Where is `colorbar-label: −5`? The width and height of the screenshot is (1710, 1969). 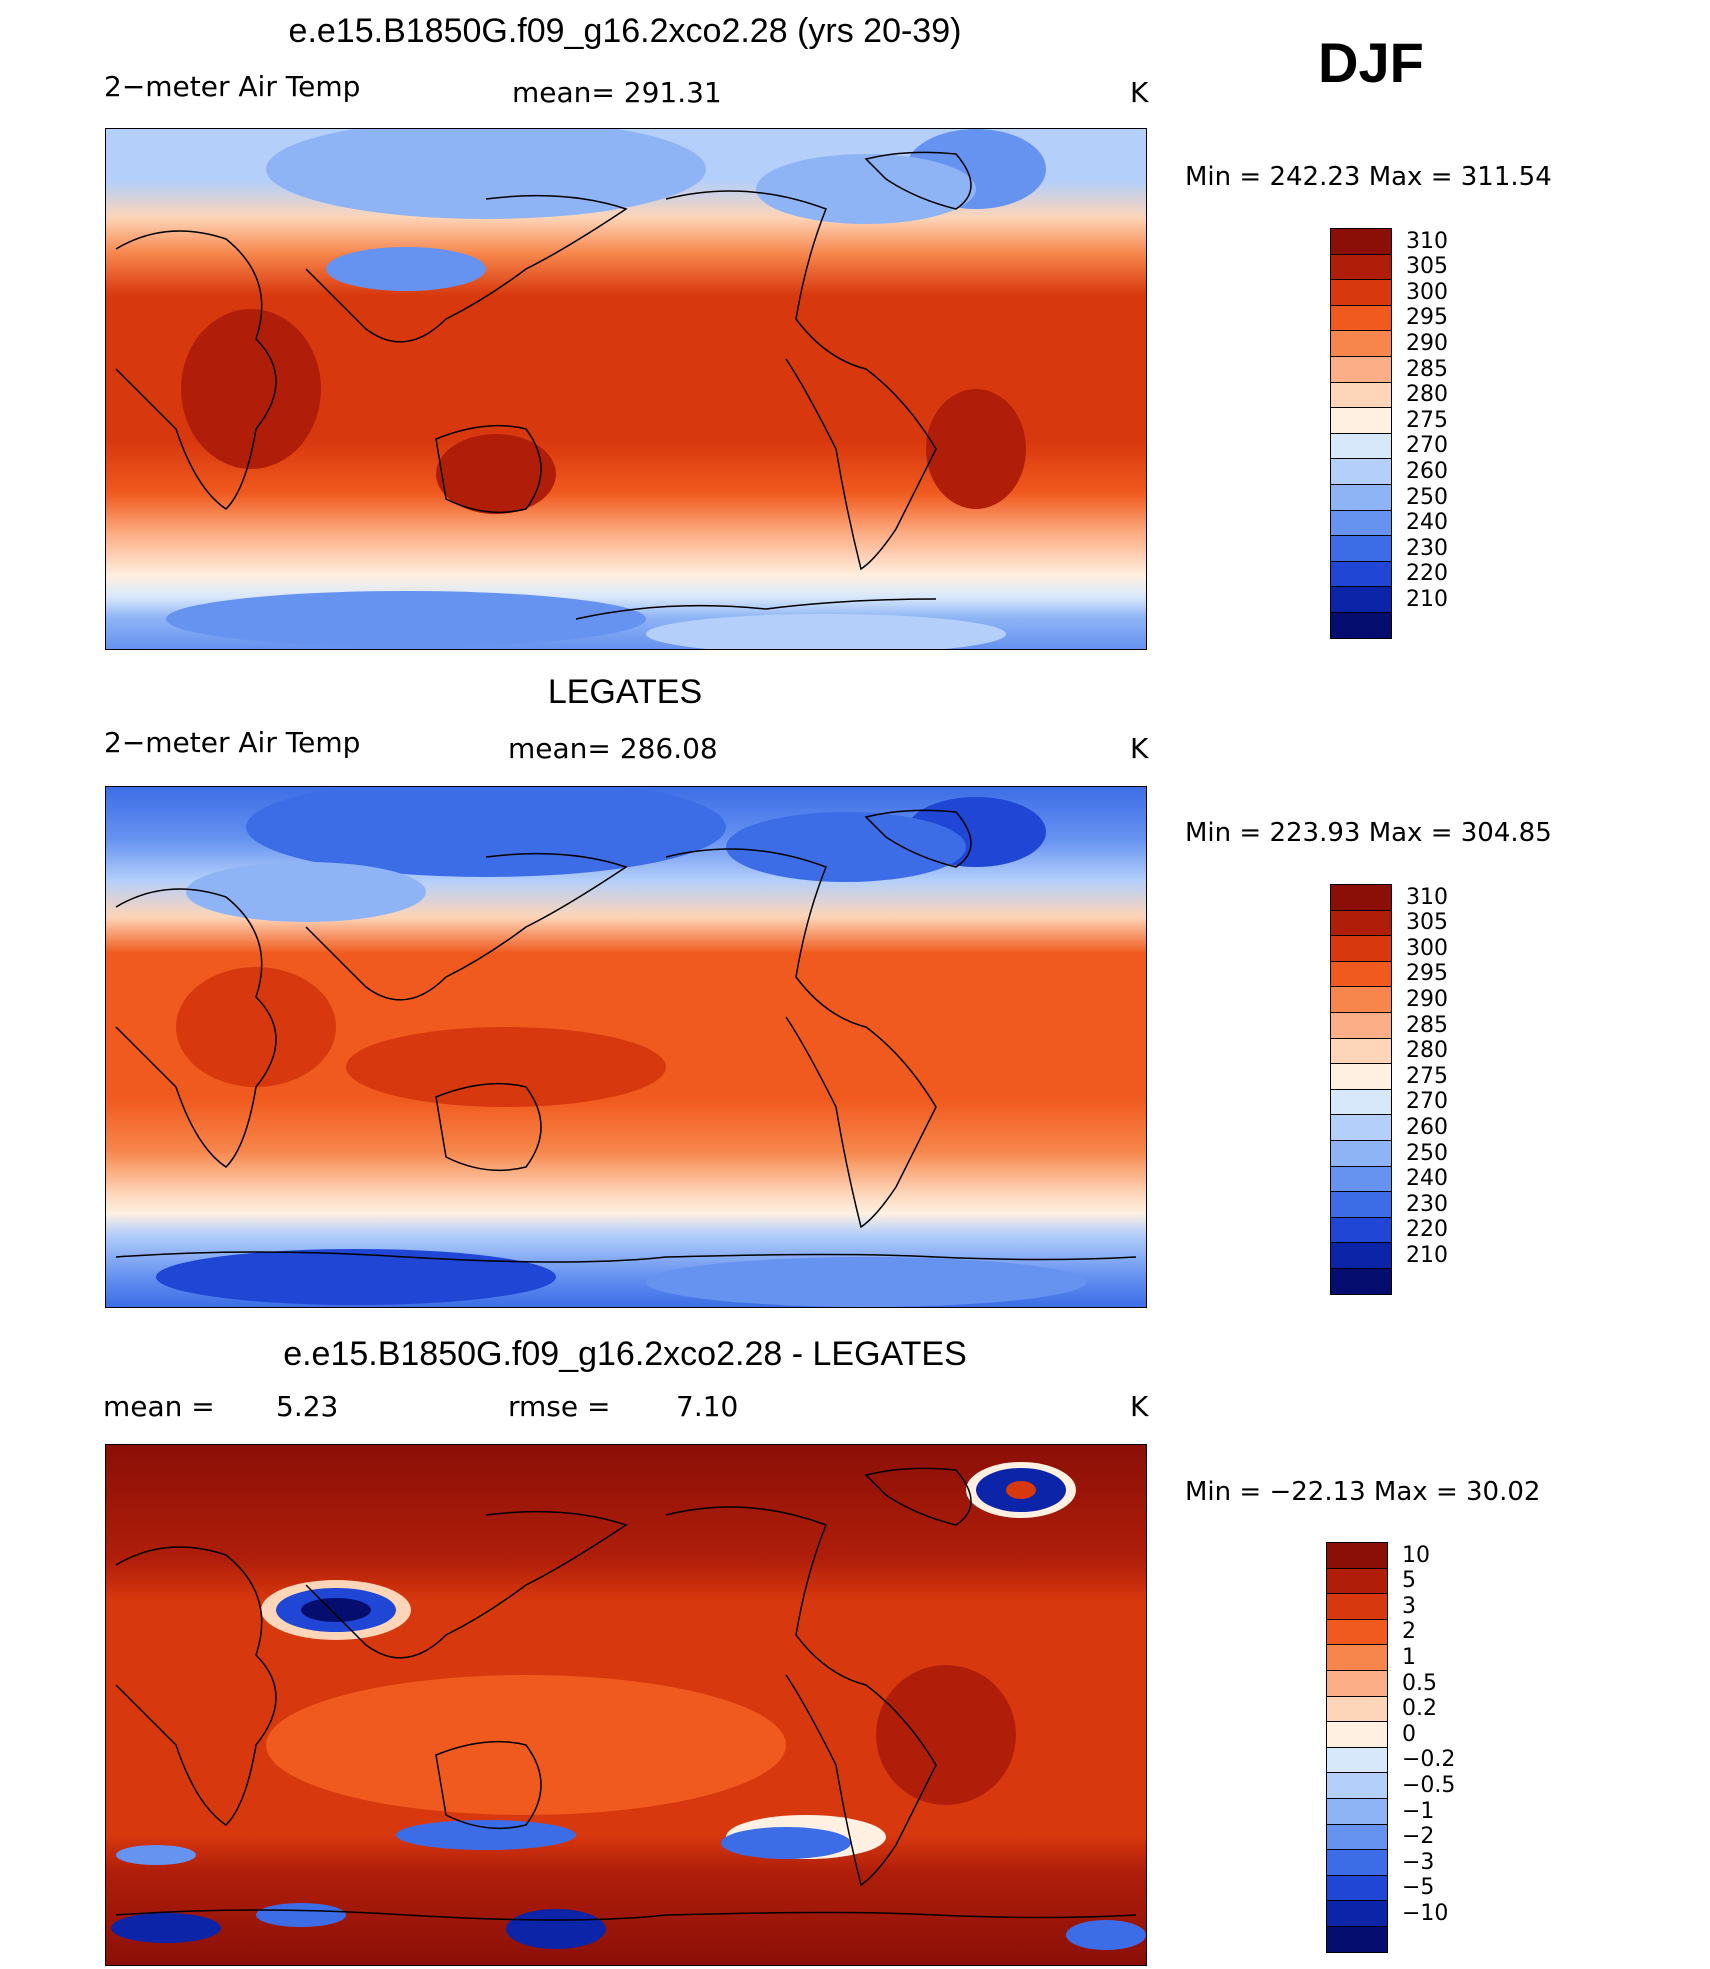 colorbar-label: −5 is located at coordinates (1418, 1888).